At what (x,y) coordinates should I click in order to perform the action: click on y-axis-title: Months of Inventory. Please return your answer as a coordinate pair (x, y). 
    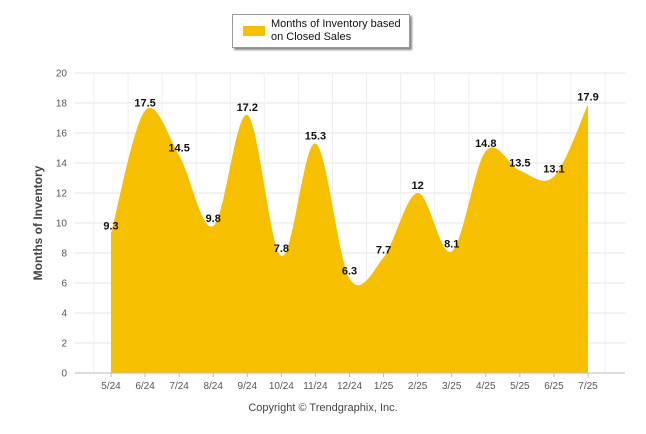
    Looking at the image, I should click on (38, 222).